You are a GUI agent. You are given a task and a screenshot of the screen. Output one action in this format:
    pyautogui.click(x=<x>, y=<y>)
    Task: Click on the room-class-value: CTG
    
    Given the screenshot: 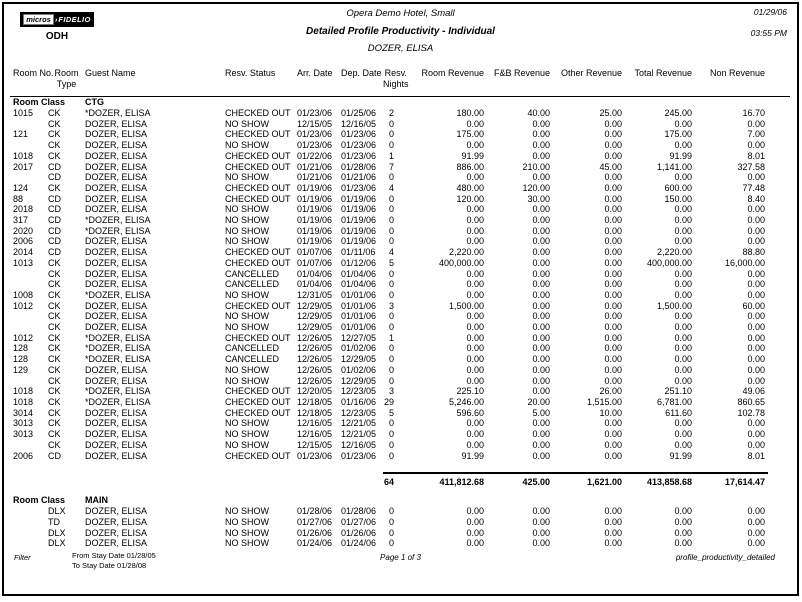 What is the action you would take?
    pyautogui.click(x=94, y=102)
    